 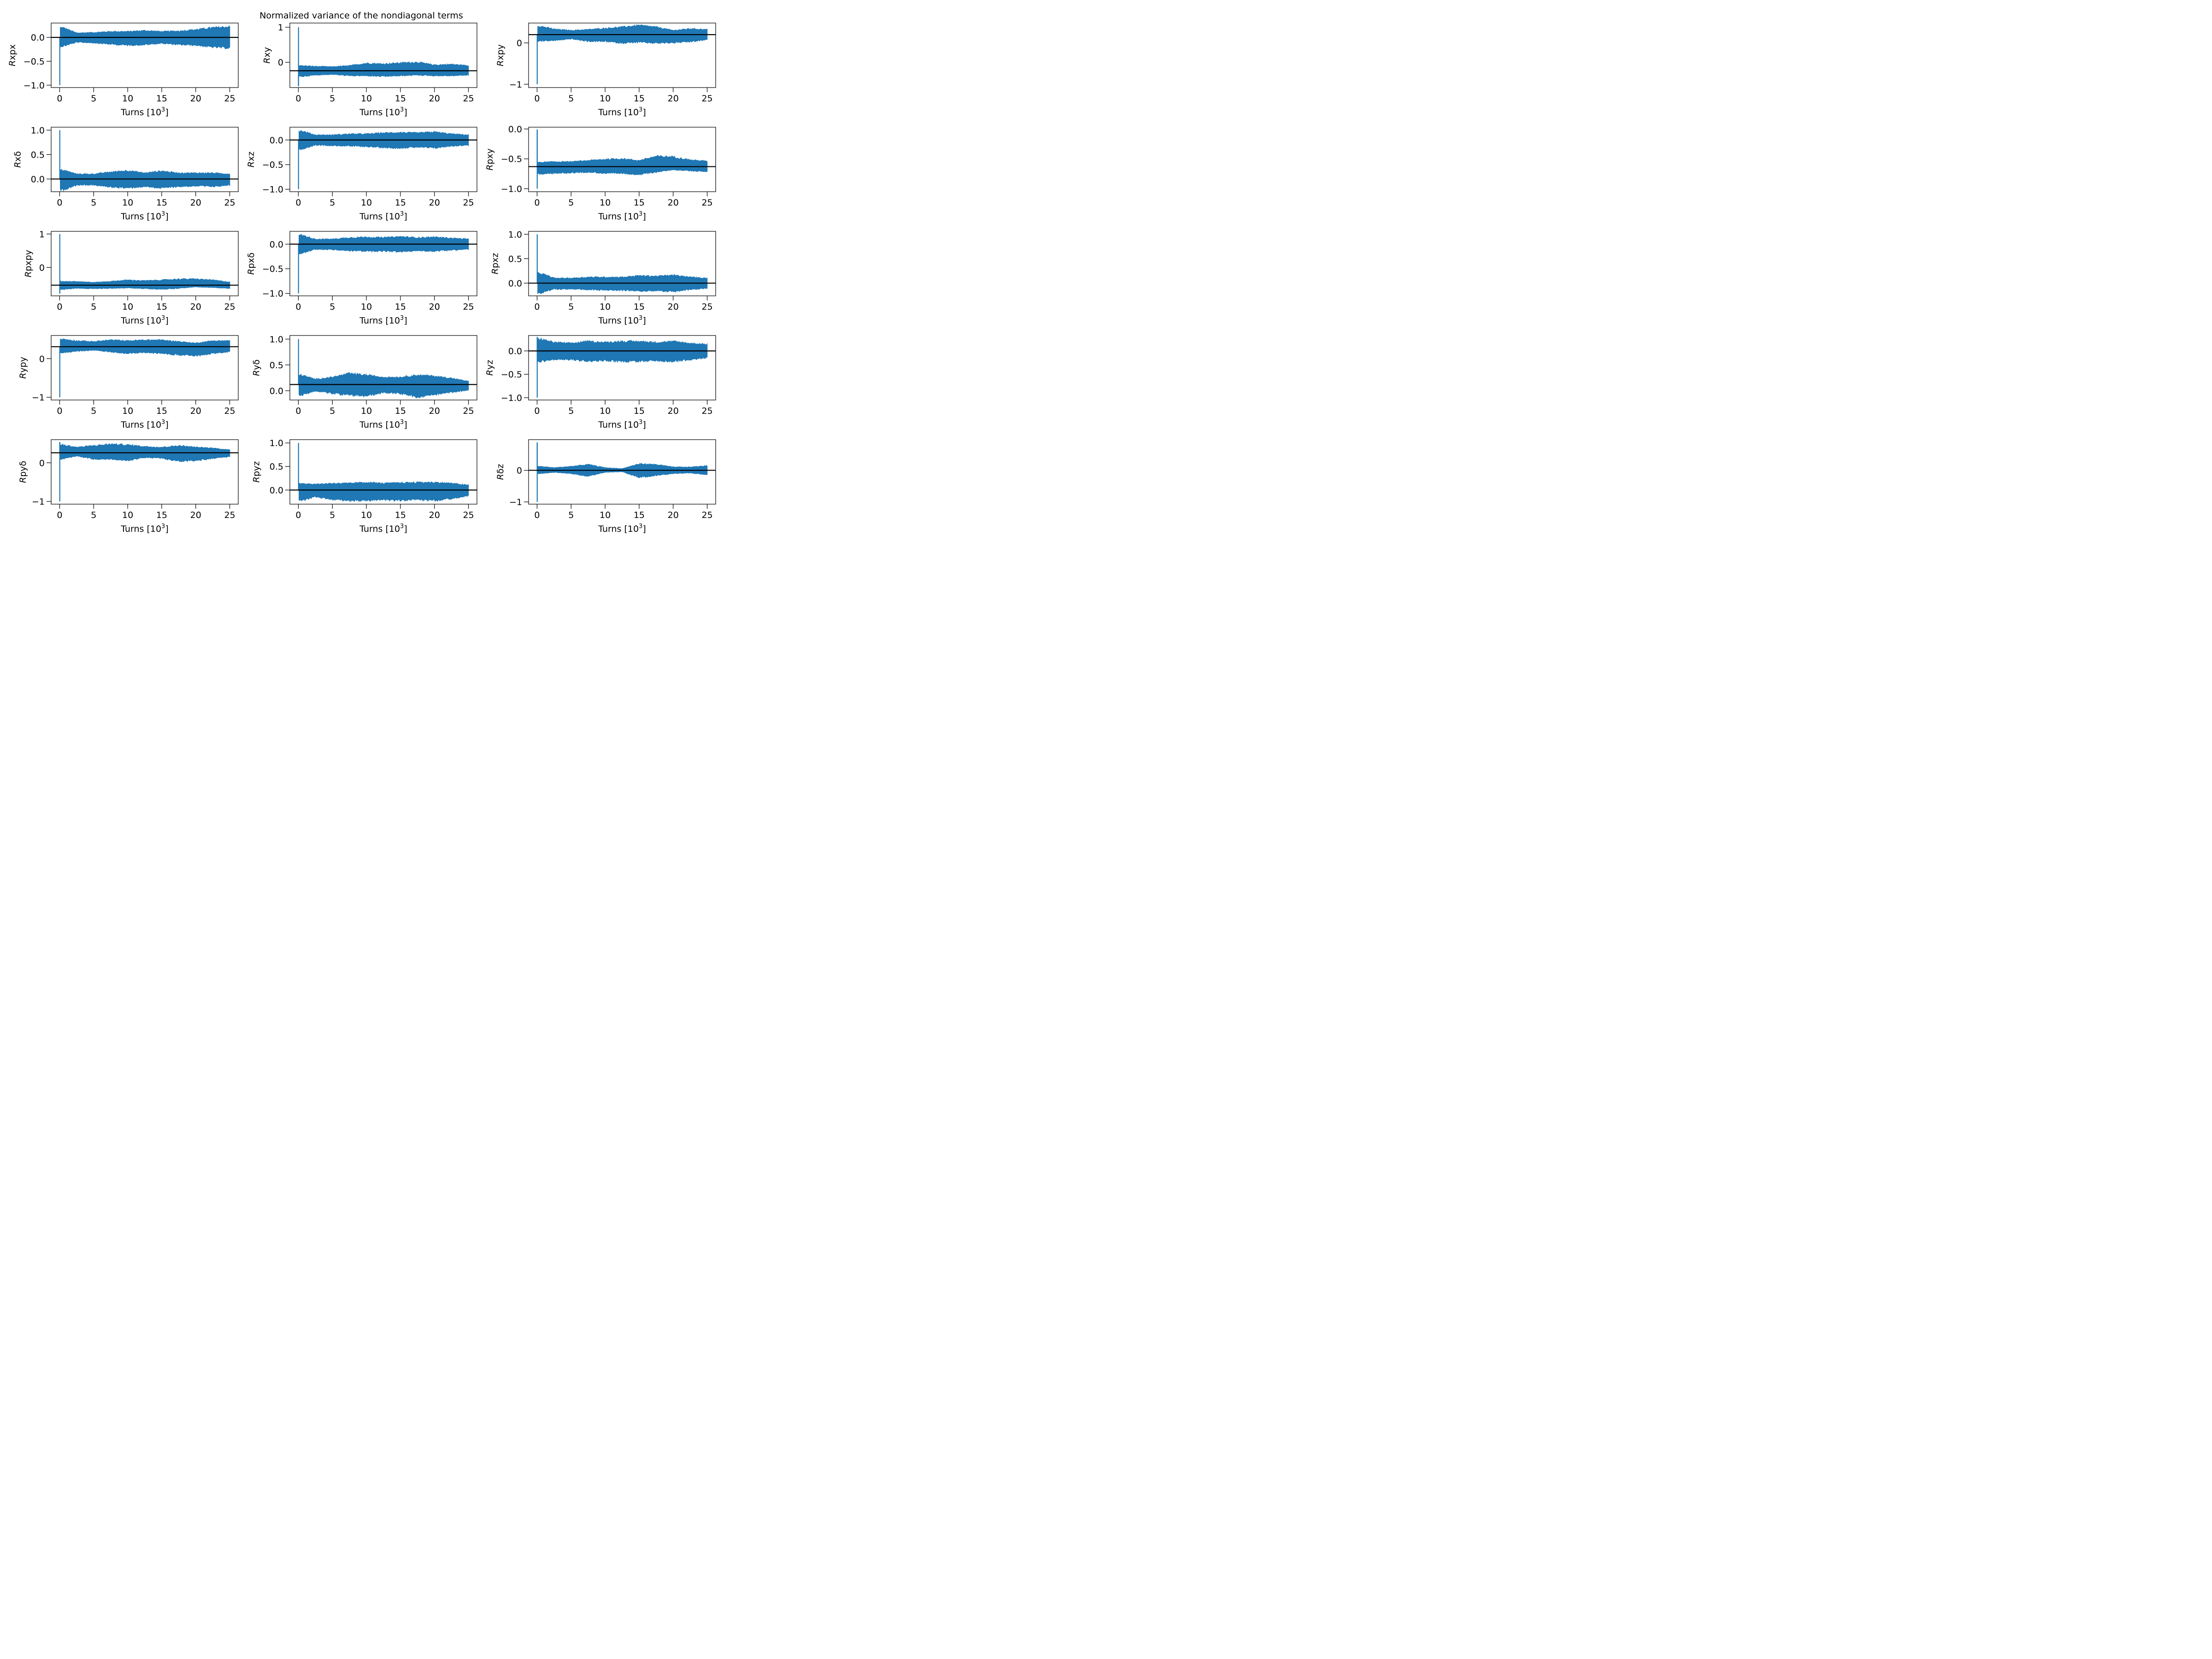 I want to click on subplot-rxpy: 0 5 10 15 20 25 −1 0 Turns [103] Rxpy, so click(x=605, y=70).